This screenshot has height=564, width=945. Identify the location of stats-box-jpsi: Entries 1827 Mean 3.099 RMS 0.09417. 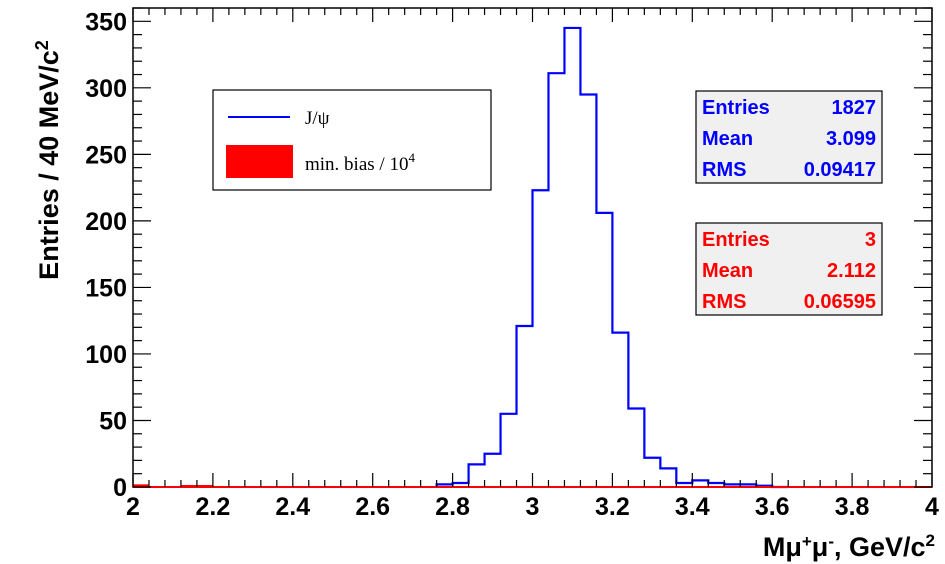
(789, 137).